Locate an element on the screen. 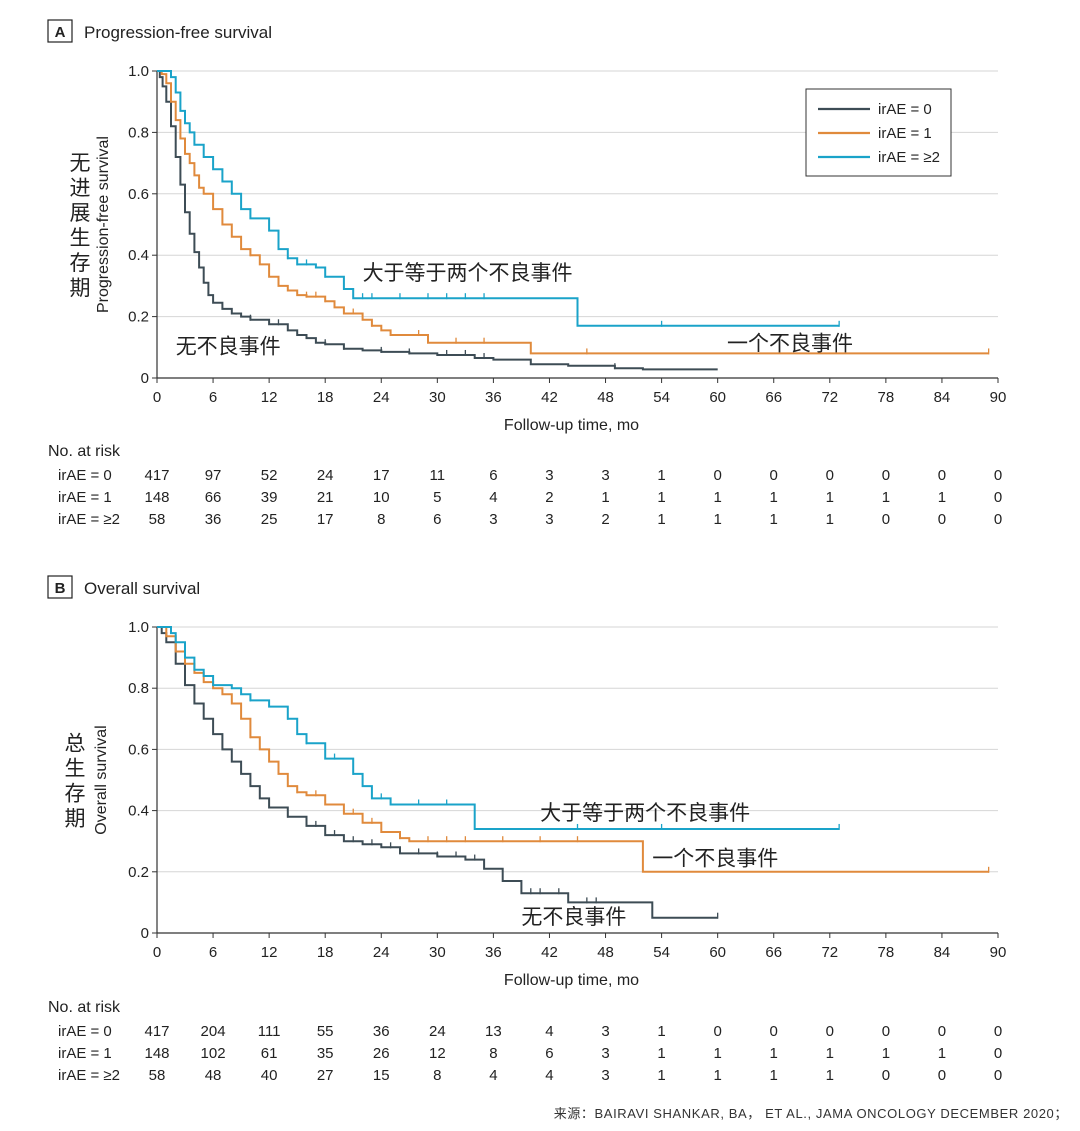 The height and width of the screenshot is (1131, 1080). x-tick-label: 66 is located at coordinates (773, 952).